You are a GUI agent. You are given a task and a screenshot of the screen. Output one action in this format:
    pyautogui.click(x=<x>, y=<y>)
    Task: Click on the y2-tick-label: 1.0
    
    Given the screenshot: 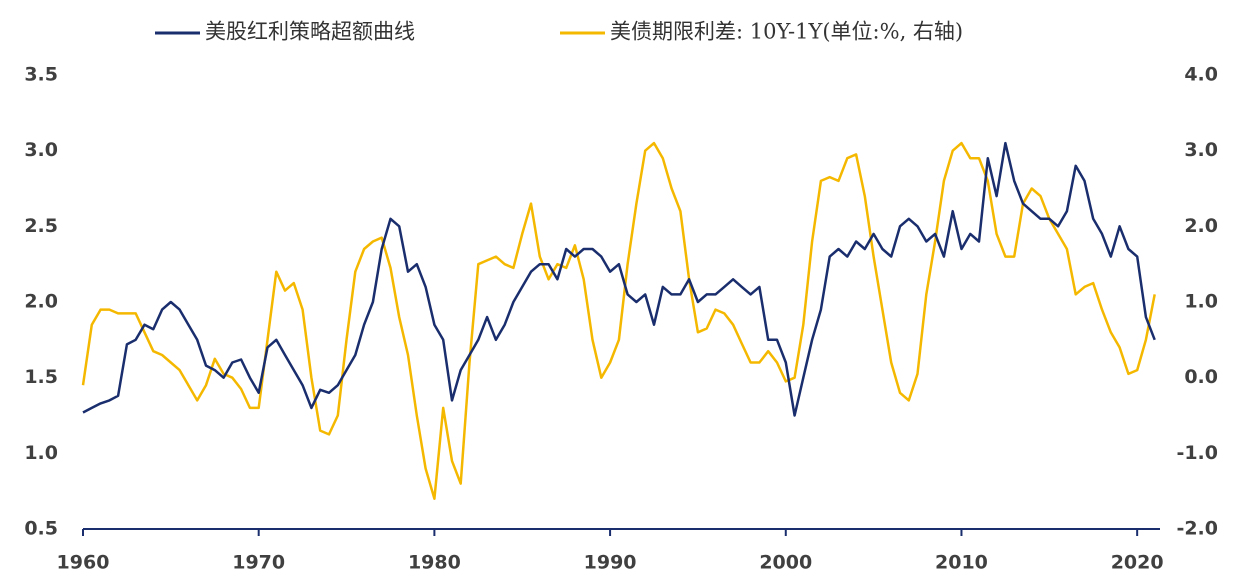 What is the action you would take?
    pyautogui.click(x=1201, y=302)
    